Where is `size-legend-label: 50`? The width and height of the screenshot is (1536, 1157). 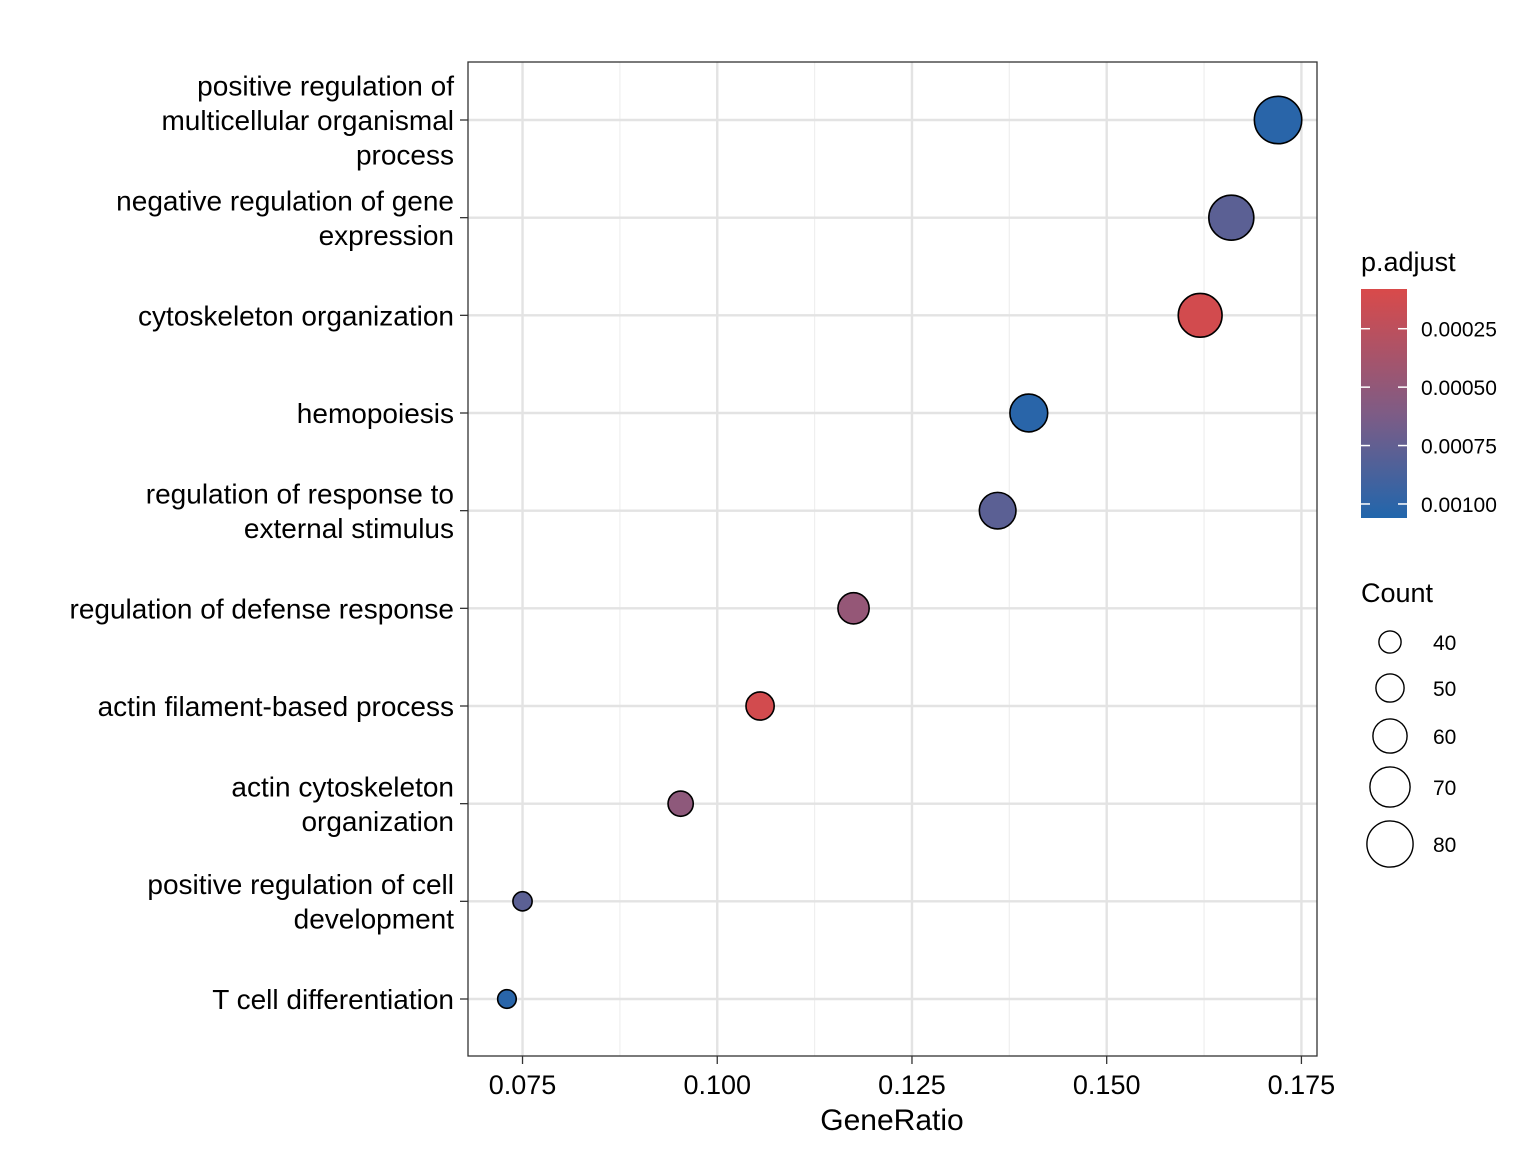
size-legend-label: 50 is located at coordinates (1444, 689).